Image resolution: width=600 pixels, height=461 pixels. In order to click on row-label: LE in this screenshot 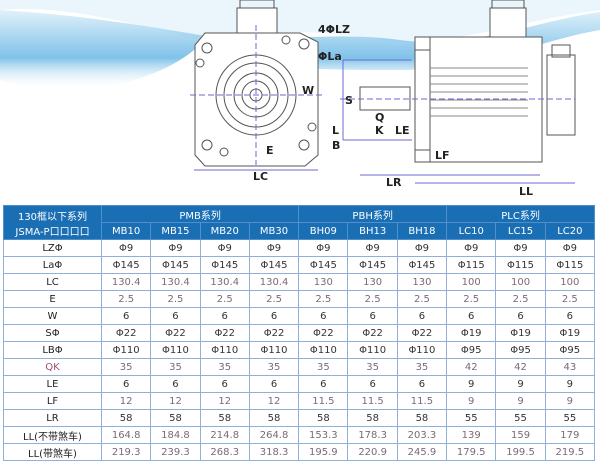, I will do `click(52, 384)`.